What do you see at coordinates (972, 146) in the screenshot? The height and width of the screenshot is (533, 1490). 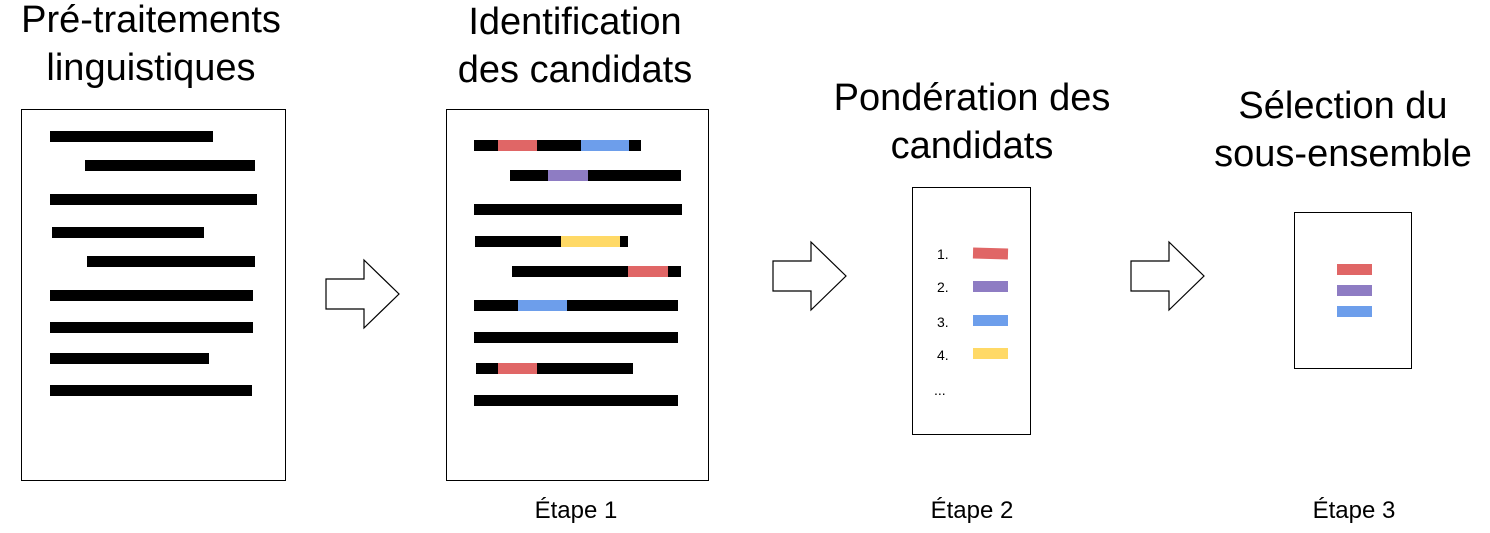 I see `title-line: candidats` at bounding box center [972, 146].